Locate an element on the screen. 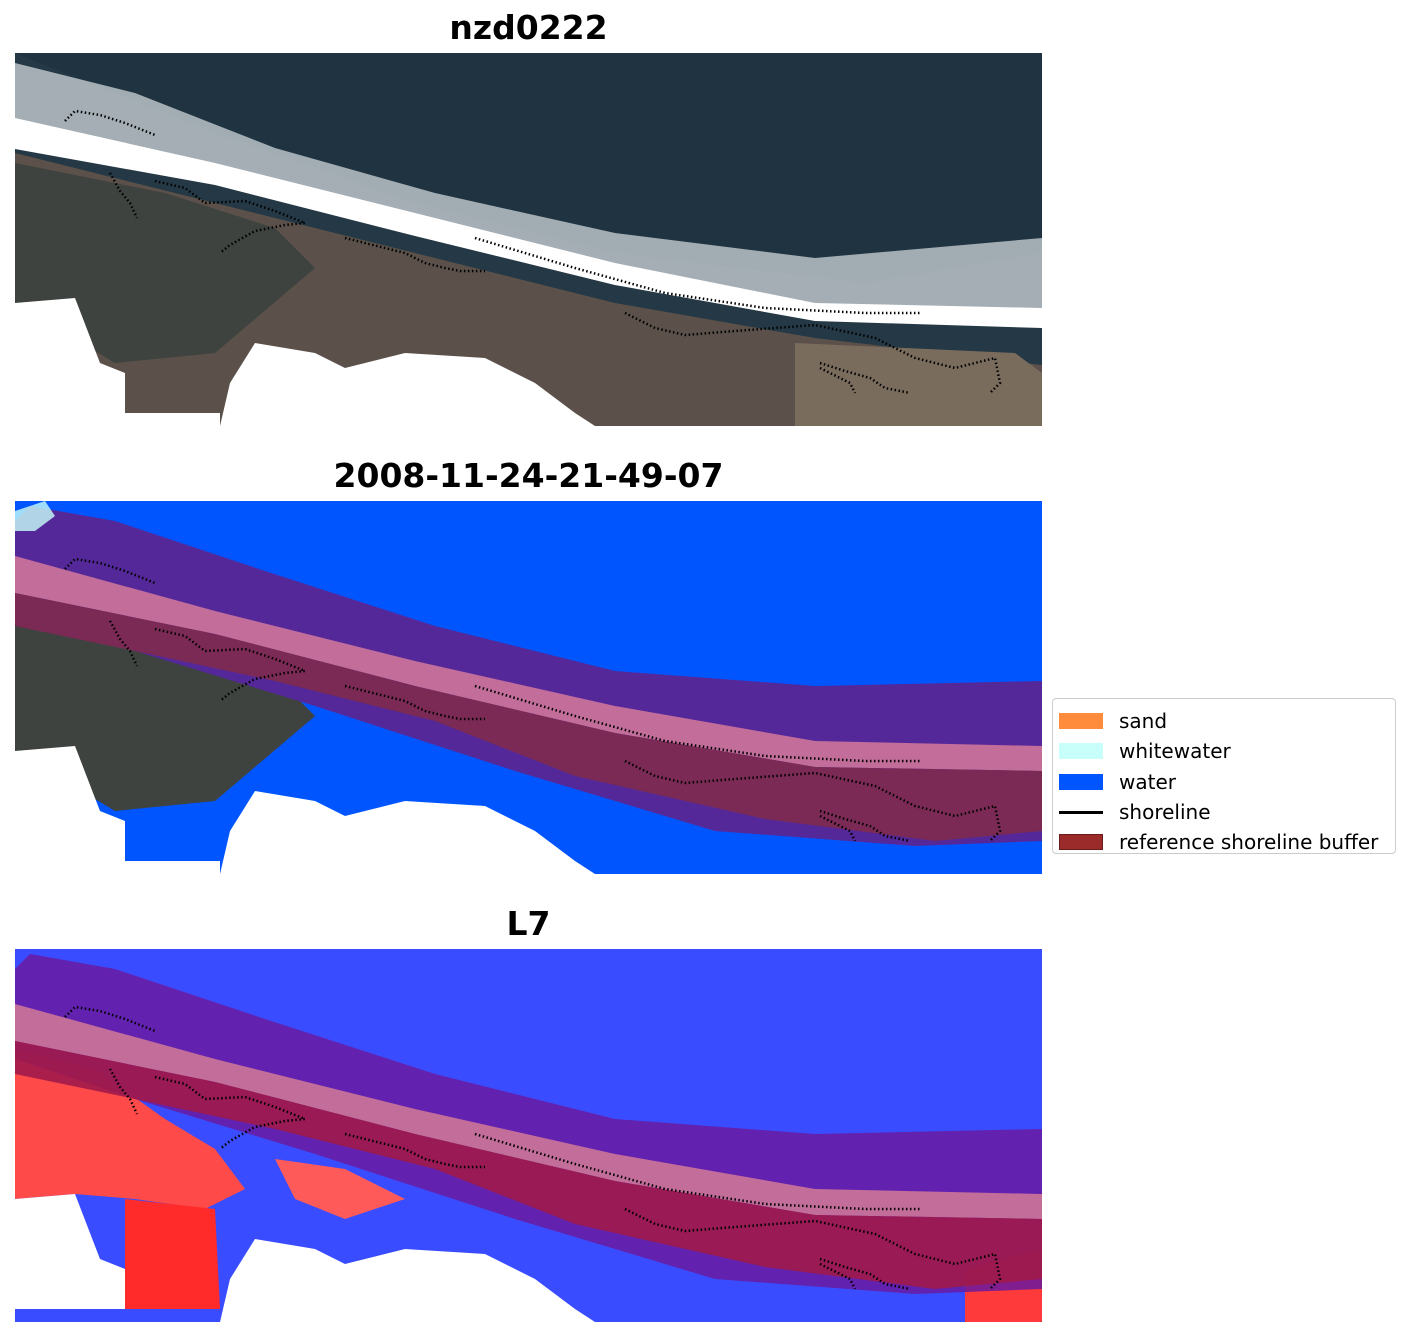 The image size is (1412, 1337). sand-area is located at coordinates (918, 384).